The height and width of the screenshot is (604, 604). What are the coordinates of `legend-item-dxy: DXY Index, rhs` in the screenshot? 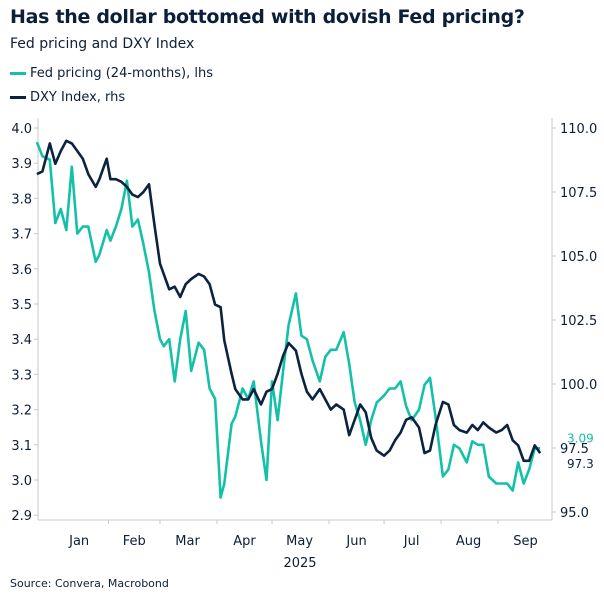 It's located at (67, 97).